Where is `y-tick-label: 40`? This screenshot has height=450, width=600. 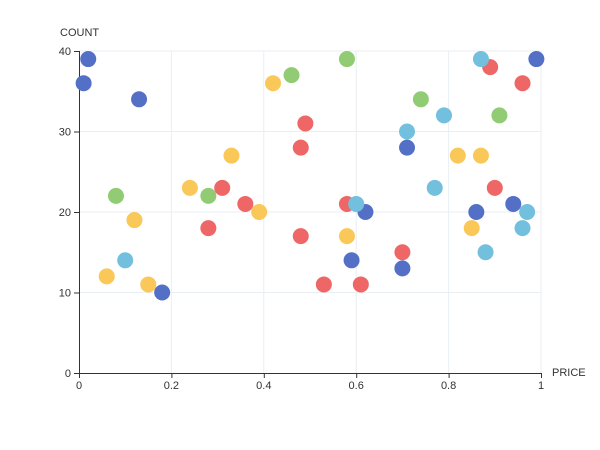
y-tick-label: 40 is located at coordinates (65, 52).